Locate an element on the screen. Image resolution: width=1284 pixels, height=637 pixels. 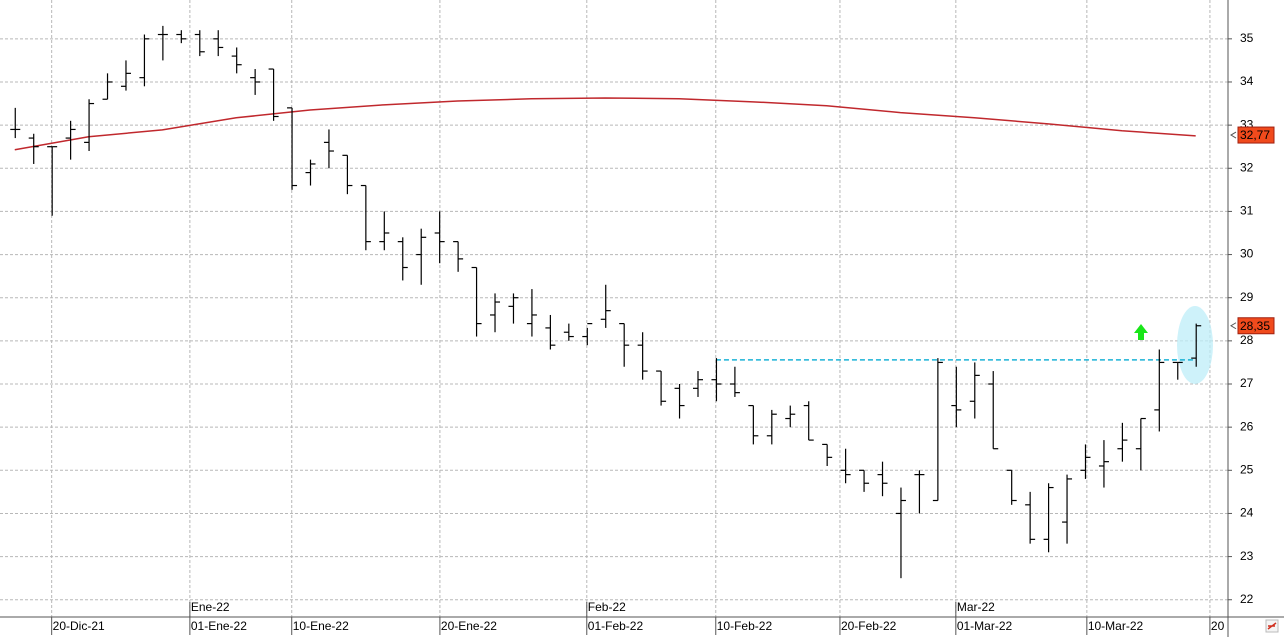
y-tick-label: 29 is located at coordinates (1247, 297).